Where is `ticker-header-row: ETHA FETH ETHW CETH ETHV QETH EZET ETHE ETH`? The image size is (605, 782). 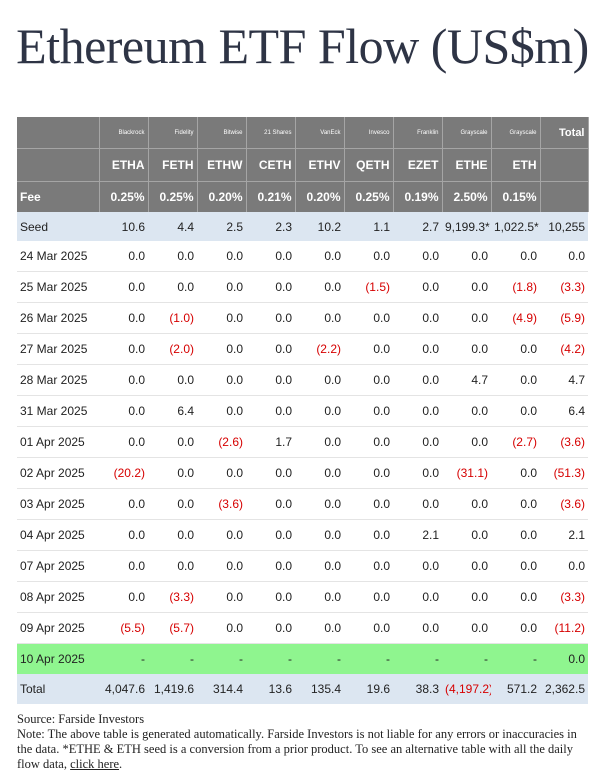
ticker-header-row: ETHA FETH ETHW CETH ETHV QETH EZET ETHE ETH is located at coordinates (303, 165).